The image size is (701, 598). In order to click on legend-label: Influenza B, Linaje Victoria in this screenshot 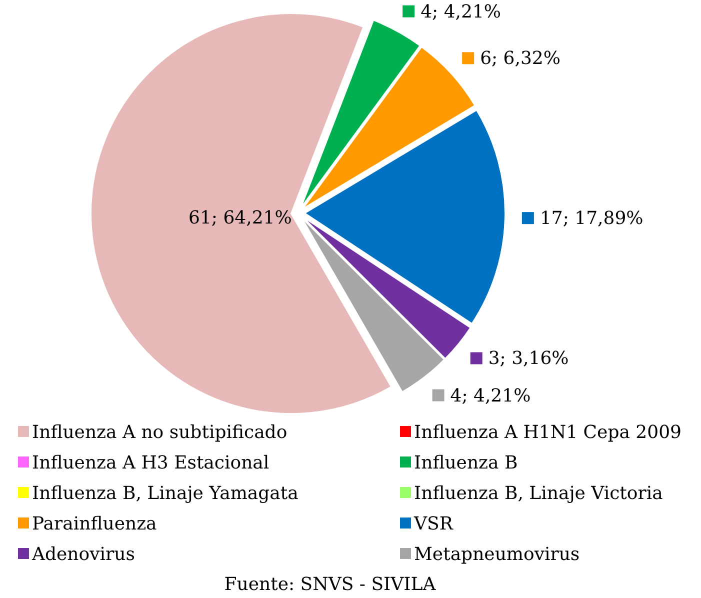, I will do `click(539, 493)`.